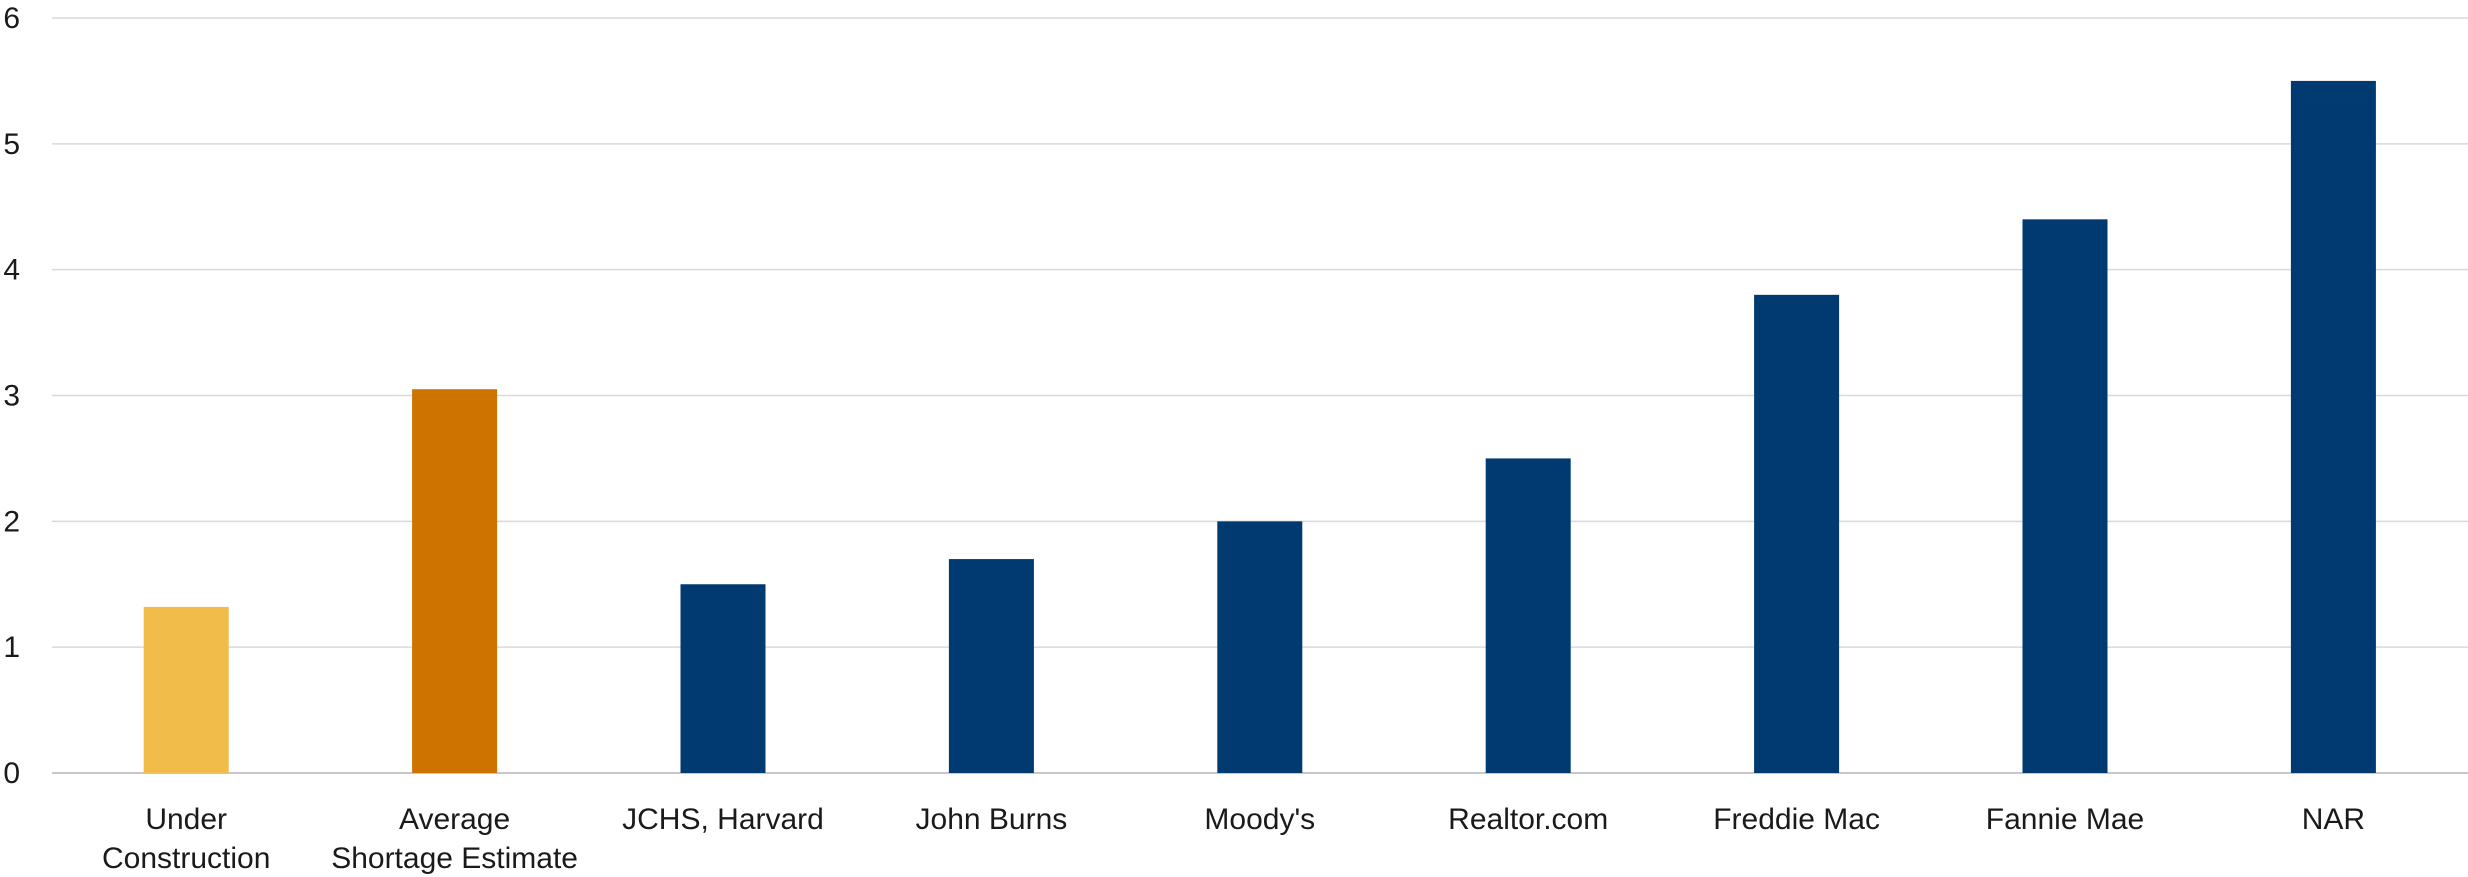 The image size is (2468, 877). I want to click on x-category-label: Freddie Mac, so click(1796, 819).